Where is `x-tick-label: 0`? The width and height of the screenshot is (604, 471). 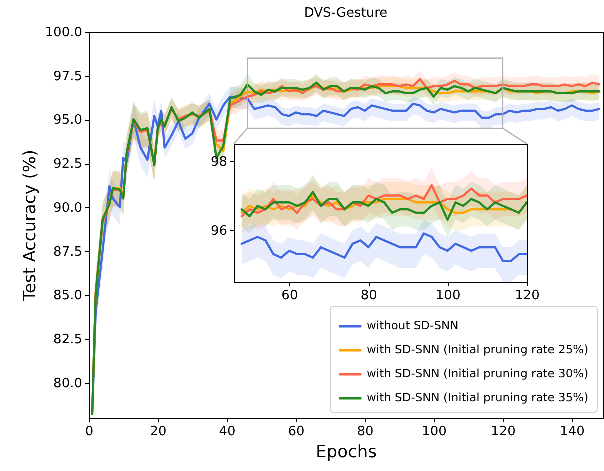
x-tick-label: 0 is located at coordinates (89, 432).